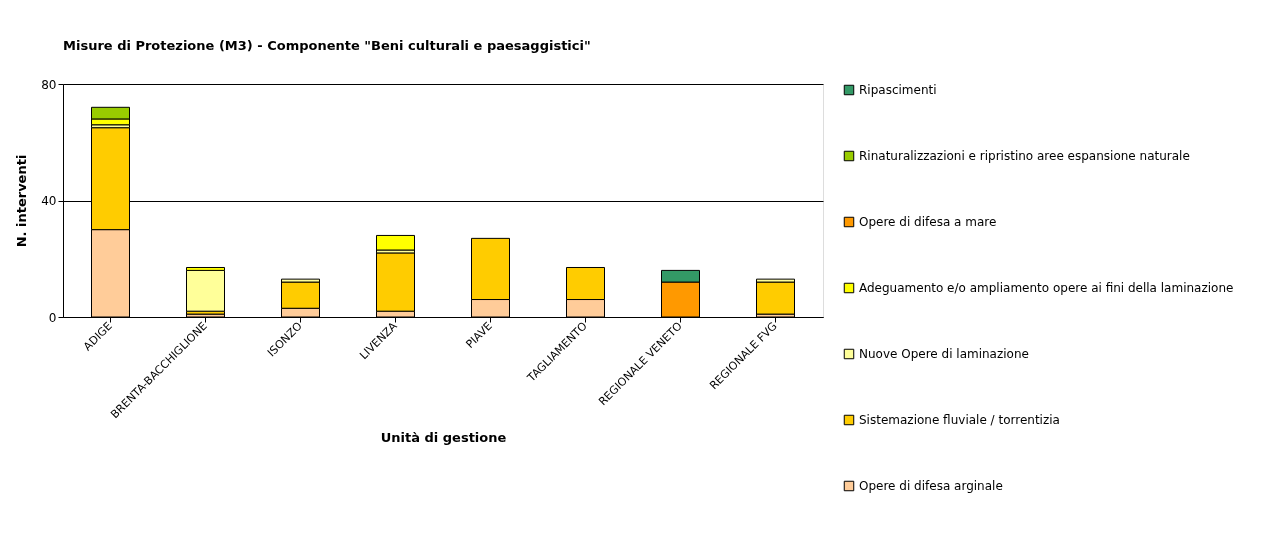 The height and width of the screenshot is (558, 1284). What do you see at coordinates (928, 222) in the screenshot?
I see `legend-label: Opere di difesa a mare` at bounding box center [928, 222].